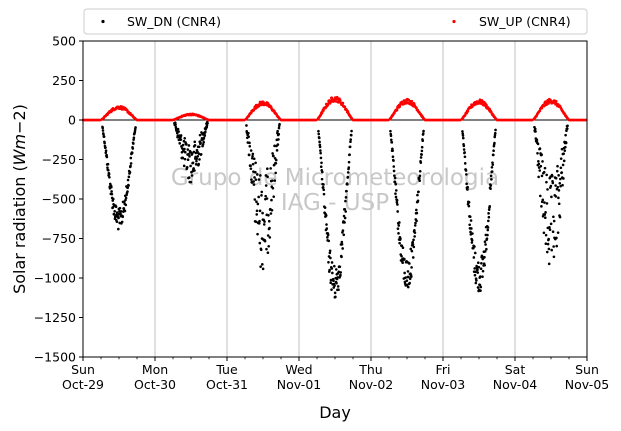 Image resolution: width=621 pixels, height=431 pixels. What do you see at coordinates (19, 149) in the screenshot?
I see `y-axis-label-italic: Wm` at bounding box center [19, 149].